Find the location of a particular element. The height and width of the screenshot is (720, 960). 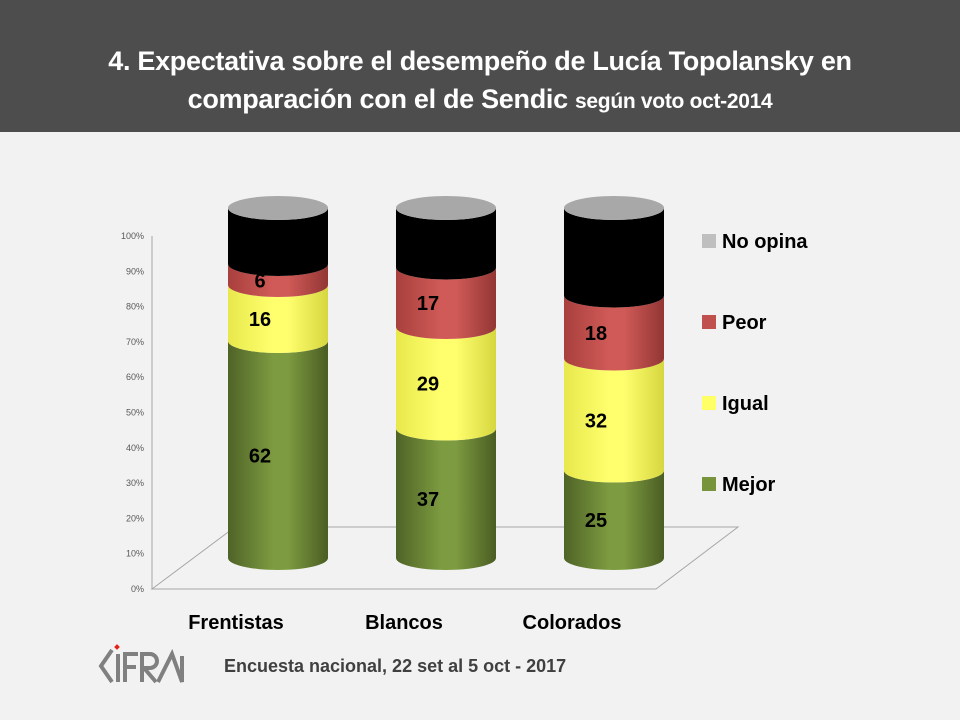

logo-red-dot is located at coordinates (117, 647).